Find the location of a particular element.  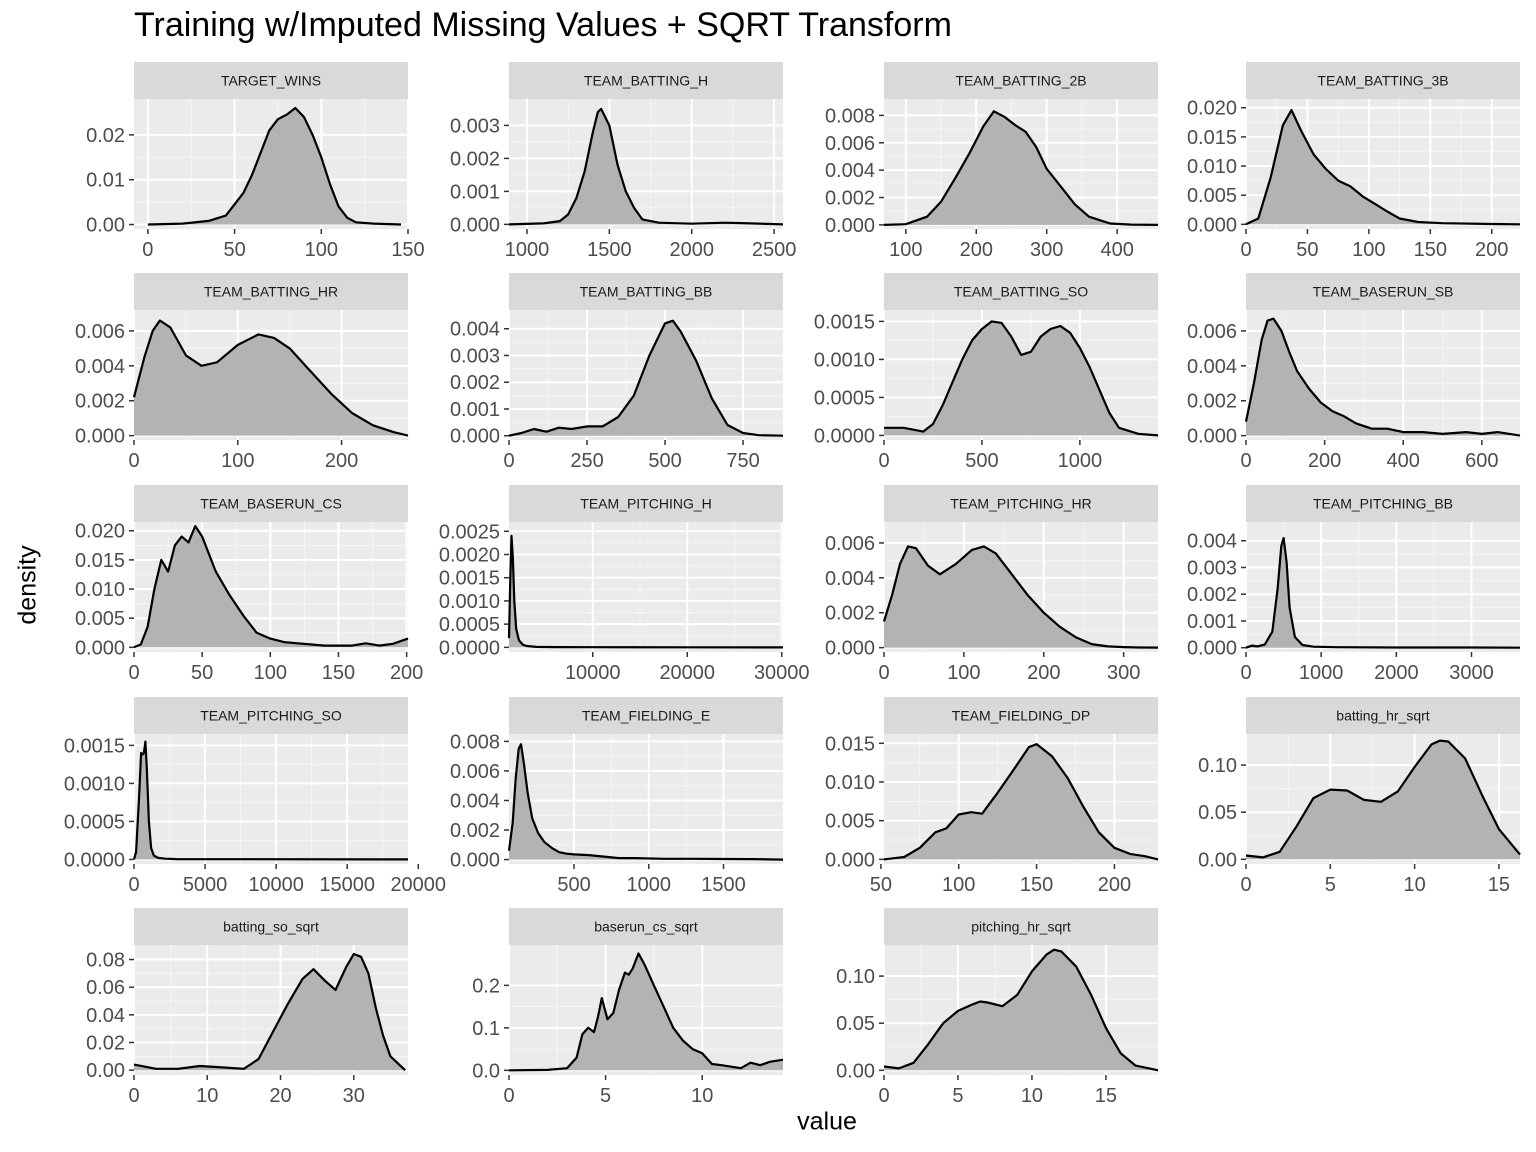

panel-background is located at coordinates (646, 587).